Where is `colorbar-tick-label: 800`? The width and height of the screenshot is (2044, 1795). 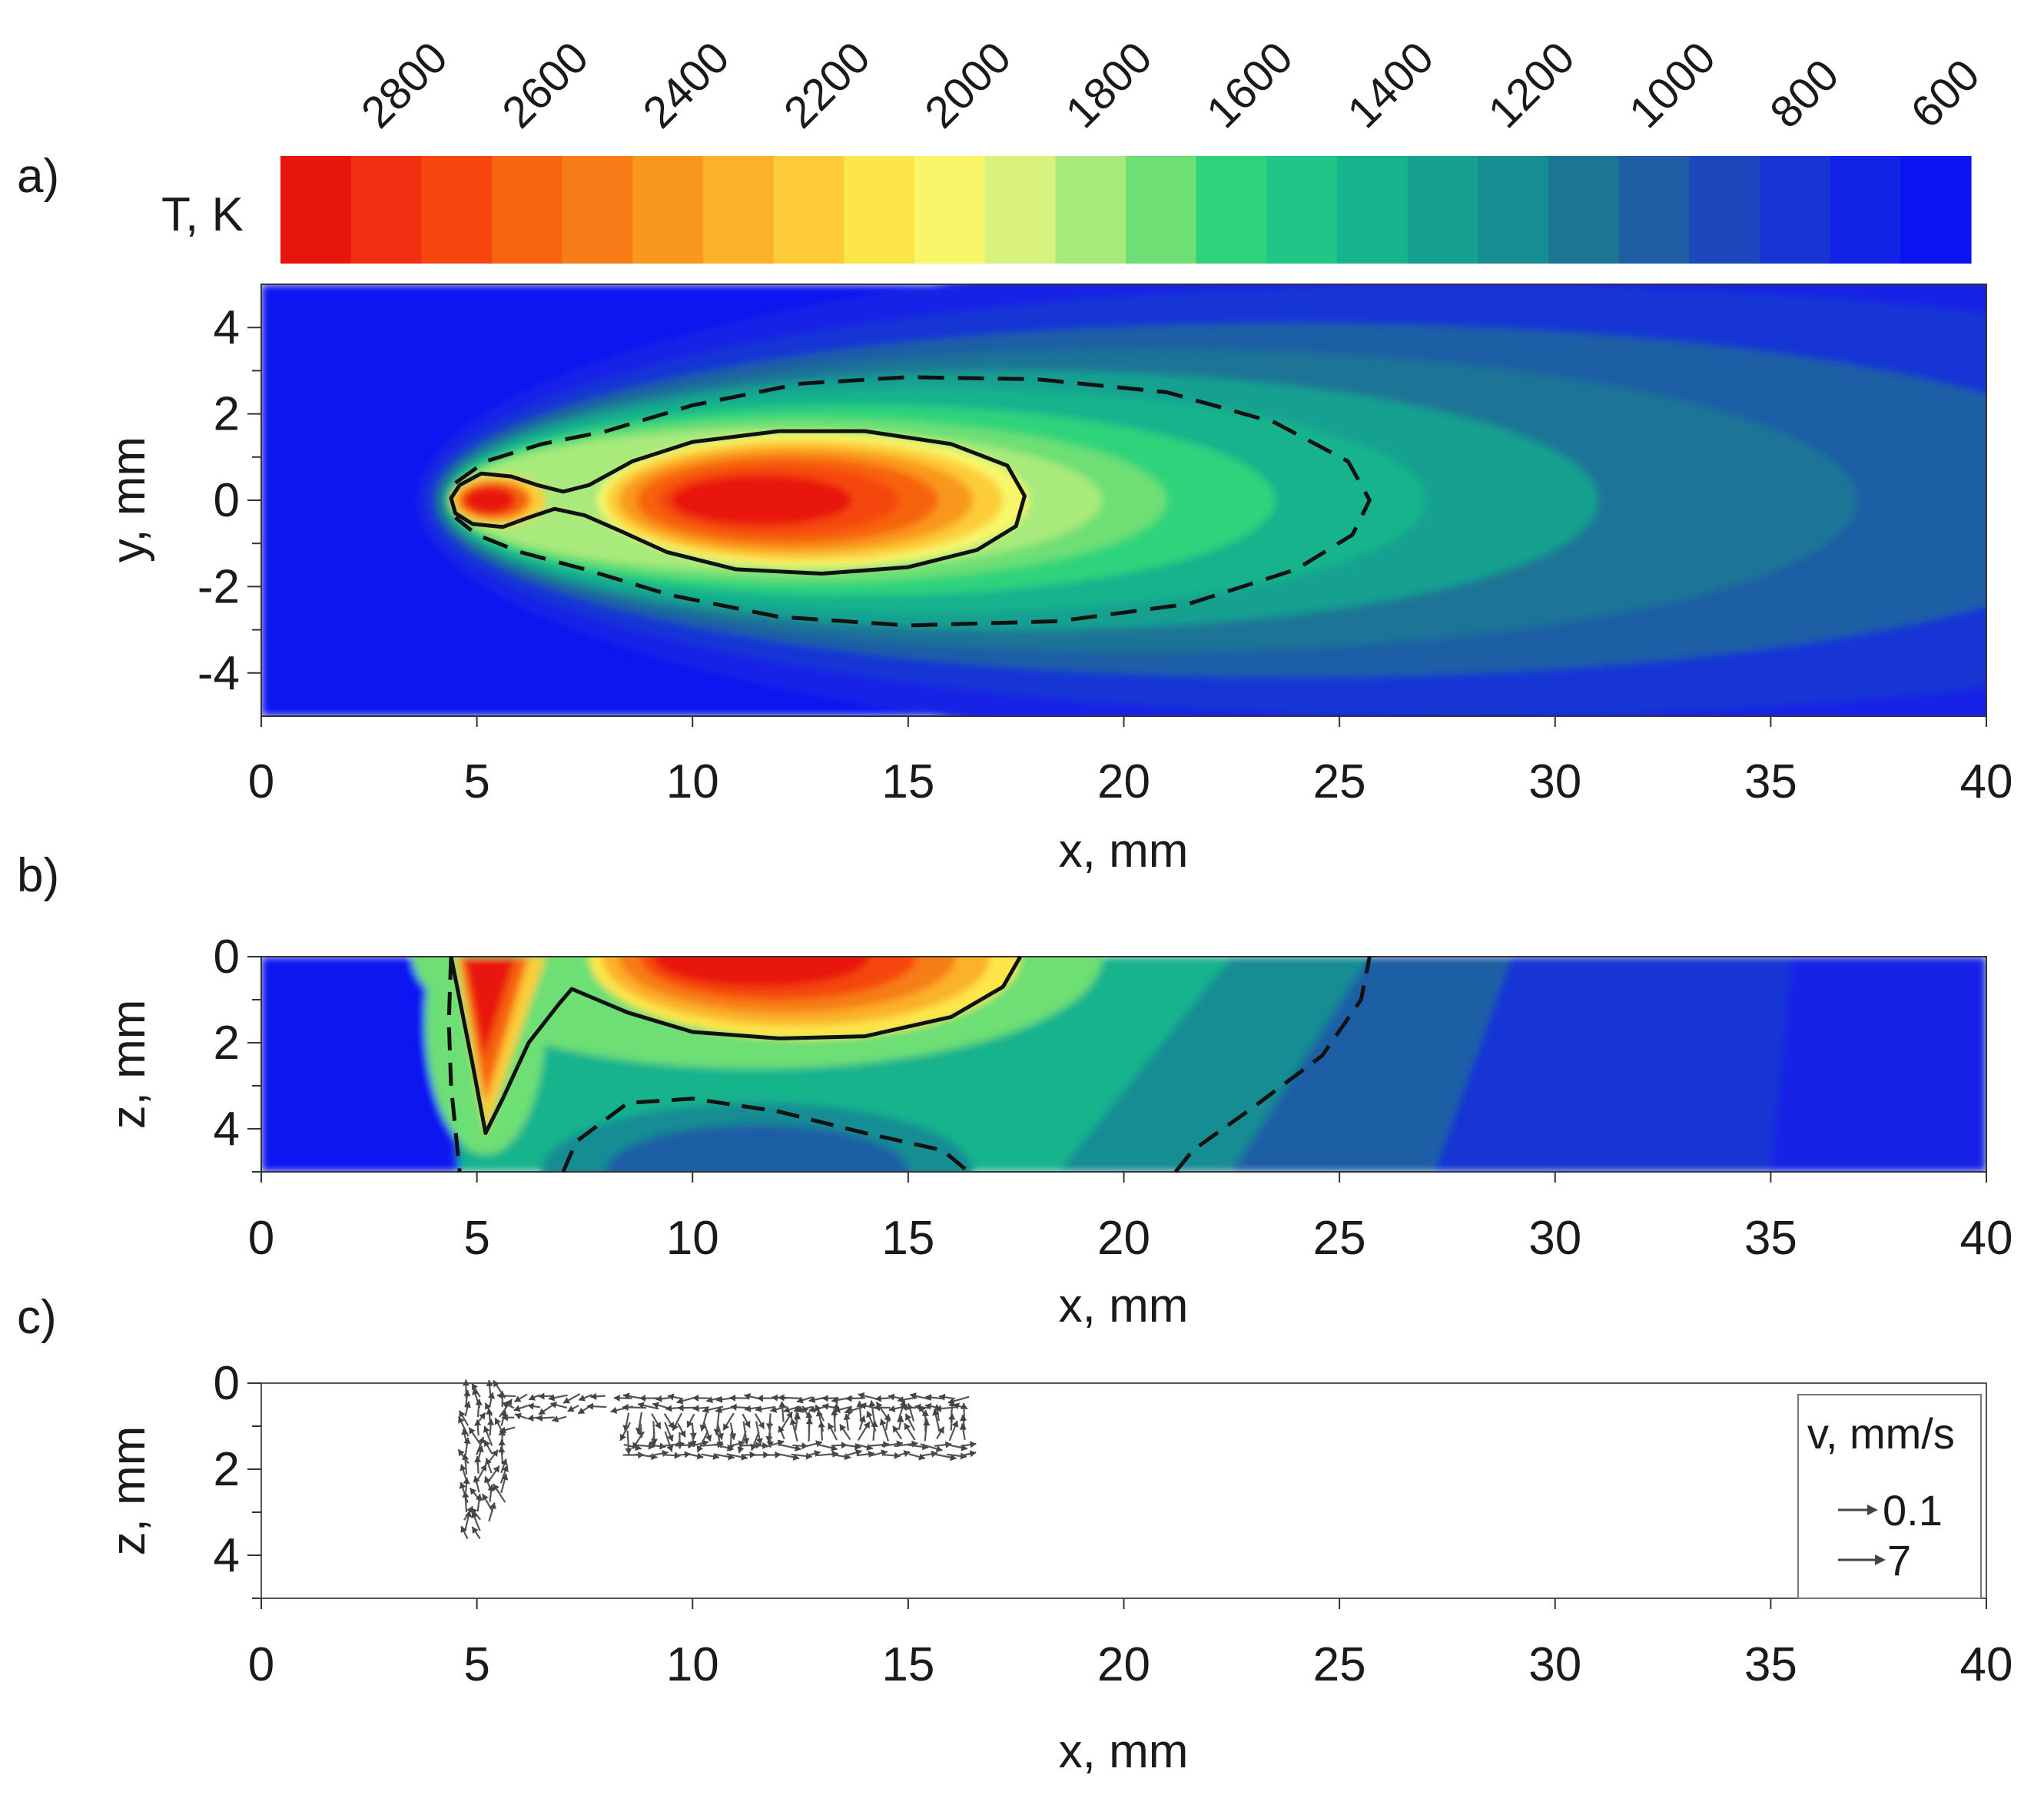
colorbar-tick-label: 800 is located at coordinates (1804, 94).